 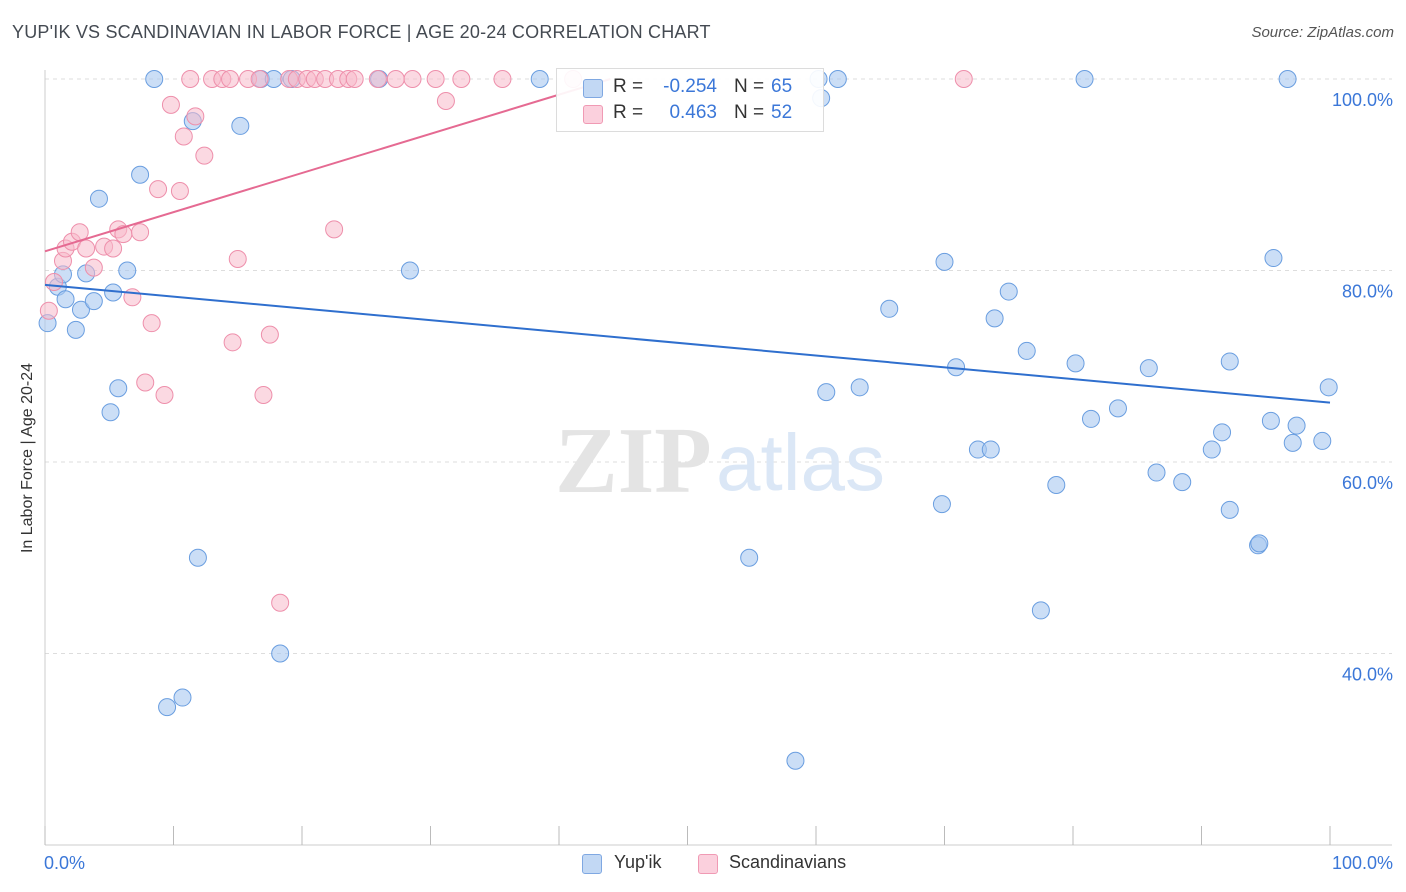 I want to click on source-label: Source: ZipAtlas.com, so click(x=1322, y=32).